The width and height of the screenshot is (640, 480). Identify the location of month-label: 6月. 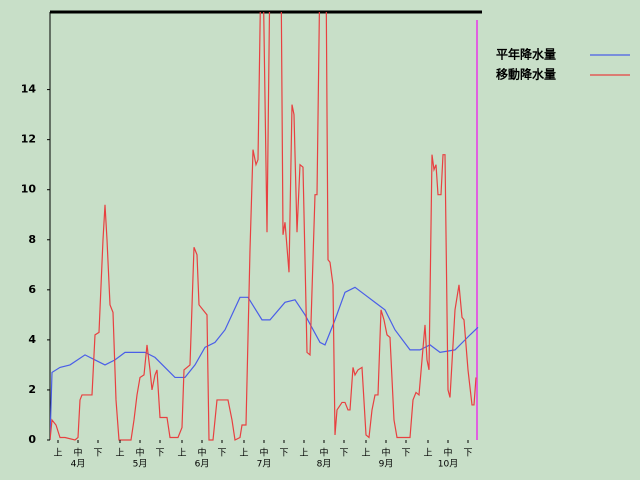
(202, 464).